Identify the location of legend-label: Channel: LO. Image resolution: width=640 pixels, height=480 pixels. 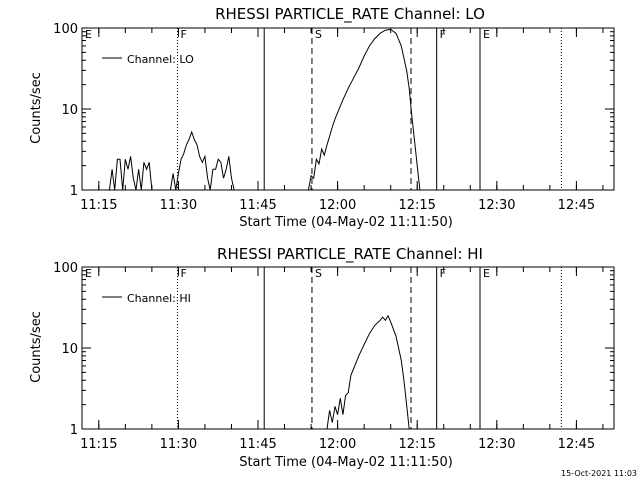
(160, 59).